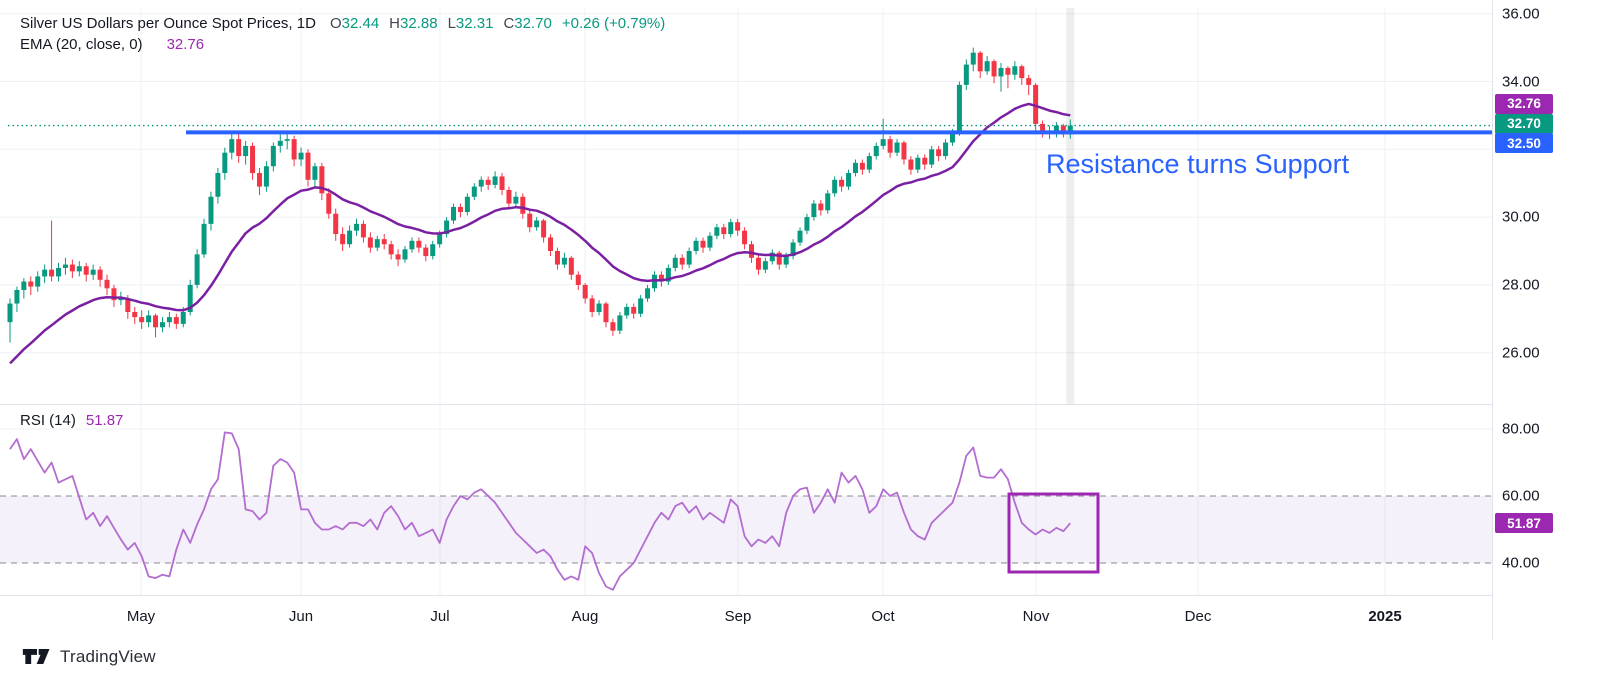  I want to click on open-label: O, so click(335, 23).